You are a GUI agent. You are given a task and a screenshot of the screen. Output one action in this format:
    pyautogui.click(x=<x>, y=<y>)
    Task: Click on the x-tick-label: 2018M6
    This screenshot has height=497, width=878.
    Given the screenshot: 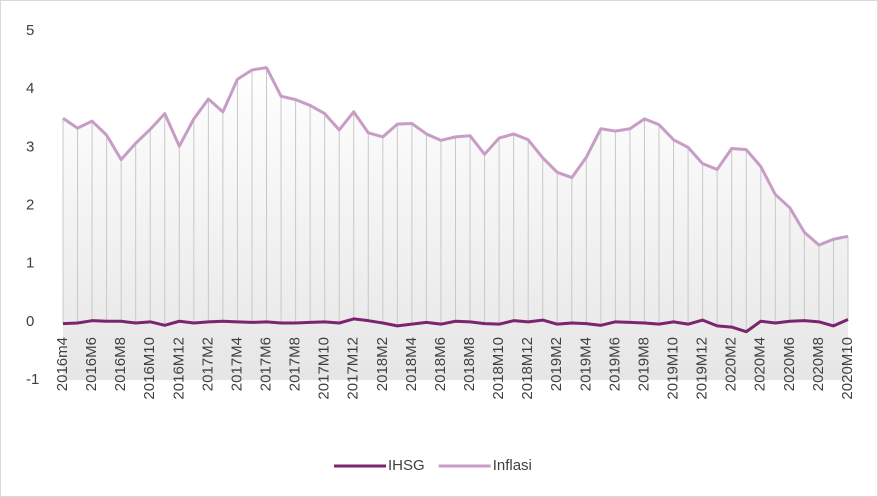 What is the action you would take?
    pyautogui.click(x=440, y=364)
    